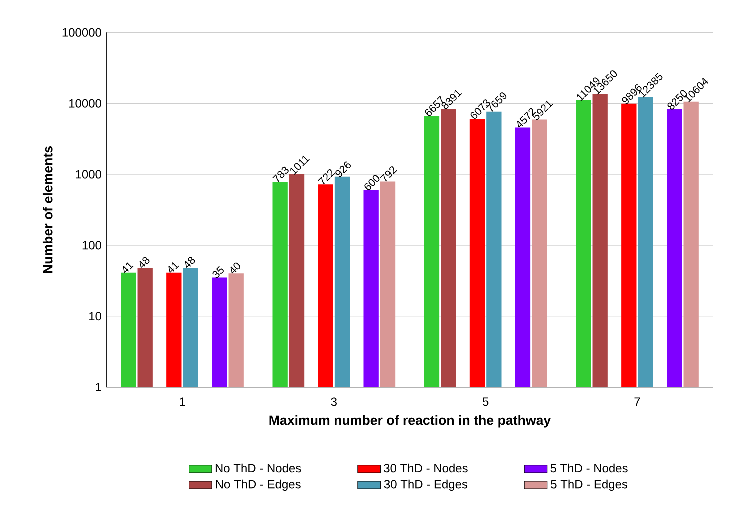 The image size is (744, 522). I want to click on data-label: 600, so click(372, 182).